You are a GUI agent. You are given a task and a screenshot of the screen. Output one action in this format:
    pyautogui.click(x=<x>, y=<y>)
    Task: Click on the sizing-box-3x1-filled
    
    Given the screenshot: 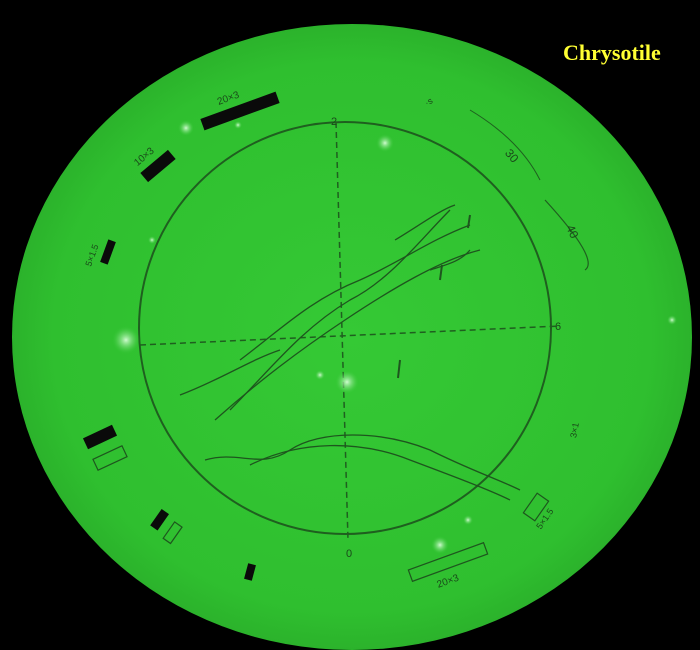 What is the action you would take?
    pyautogui.click(x=100, y=437)
    